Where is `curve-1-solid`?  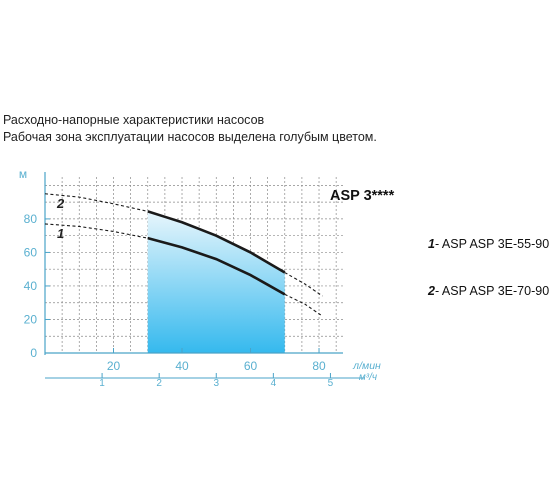 curve-1-solid is located at coordinates (216, 266).